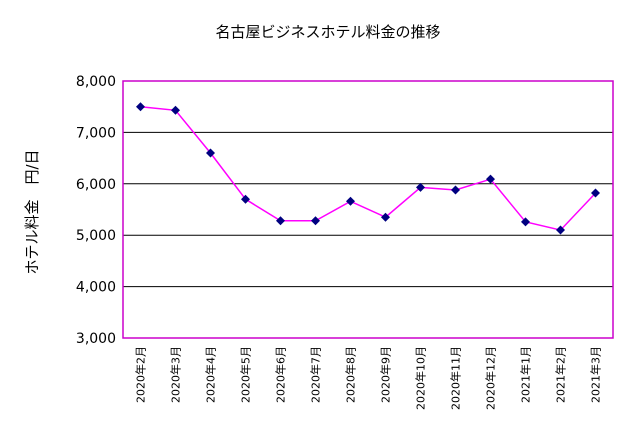  I want to click on x-tick-label: 2020年3月, so click(176, 374).